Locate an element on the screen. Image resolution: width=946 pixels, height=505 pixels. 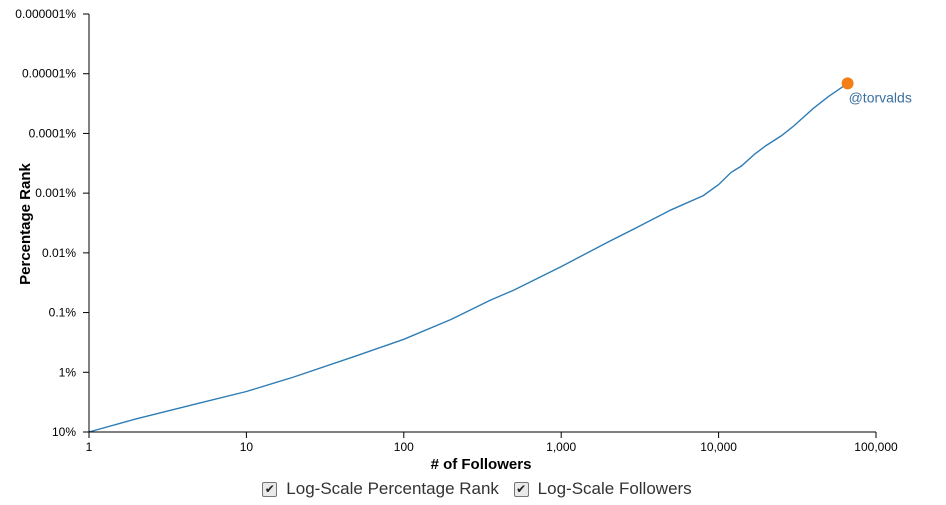
y-tick-label: 0.001% is located at coordinates (55, 193).